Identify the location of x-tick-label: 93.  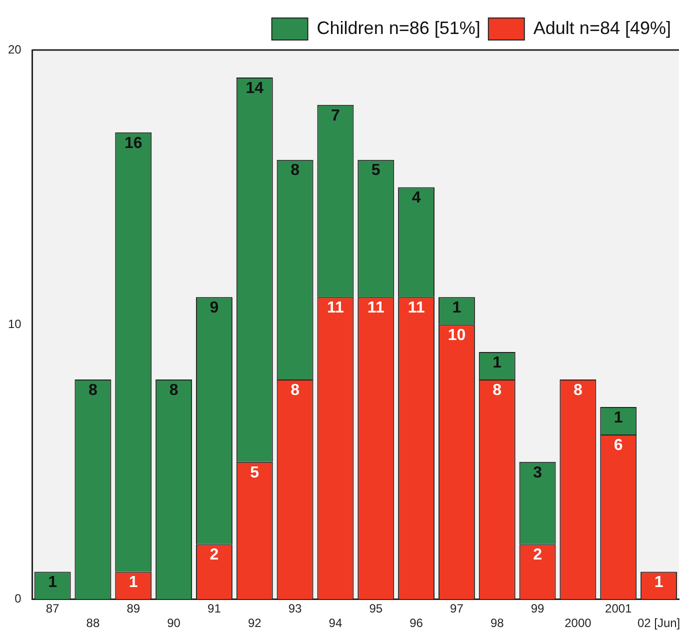
(295, 609).